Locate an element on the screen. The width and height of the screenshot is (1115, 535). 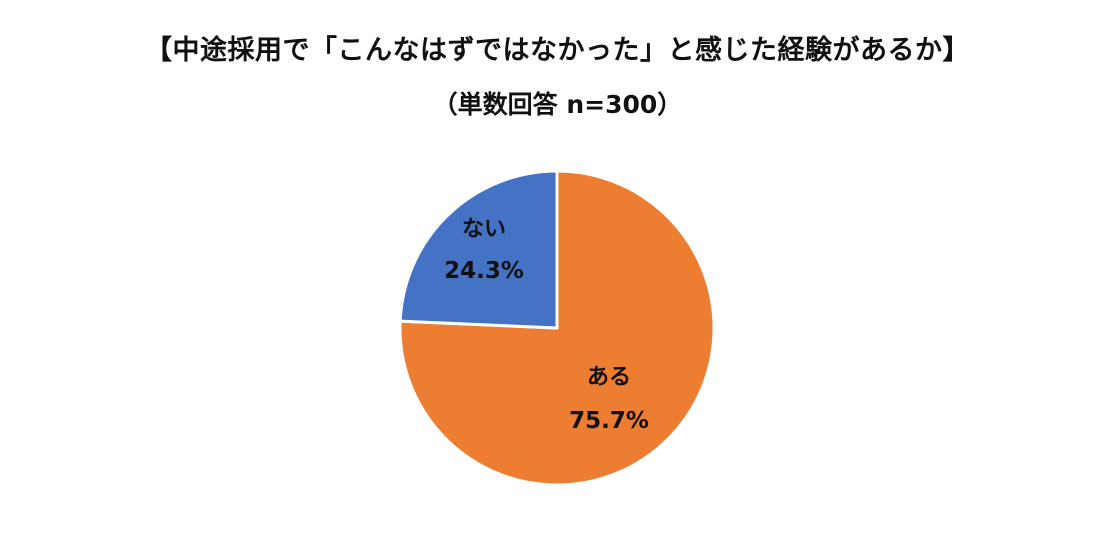
pie-slice-nai is located at coordinates (478, 249).